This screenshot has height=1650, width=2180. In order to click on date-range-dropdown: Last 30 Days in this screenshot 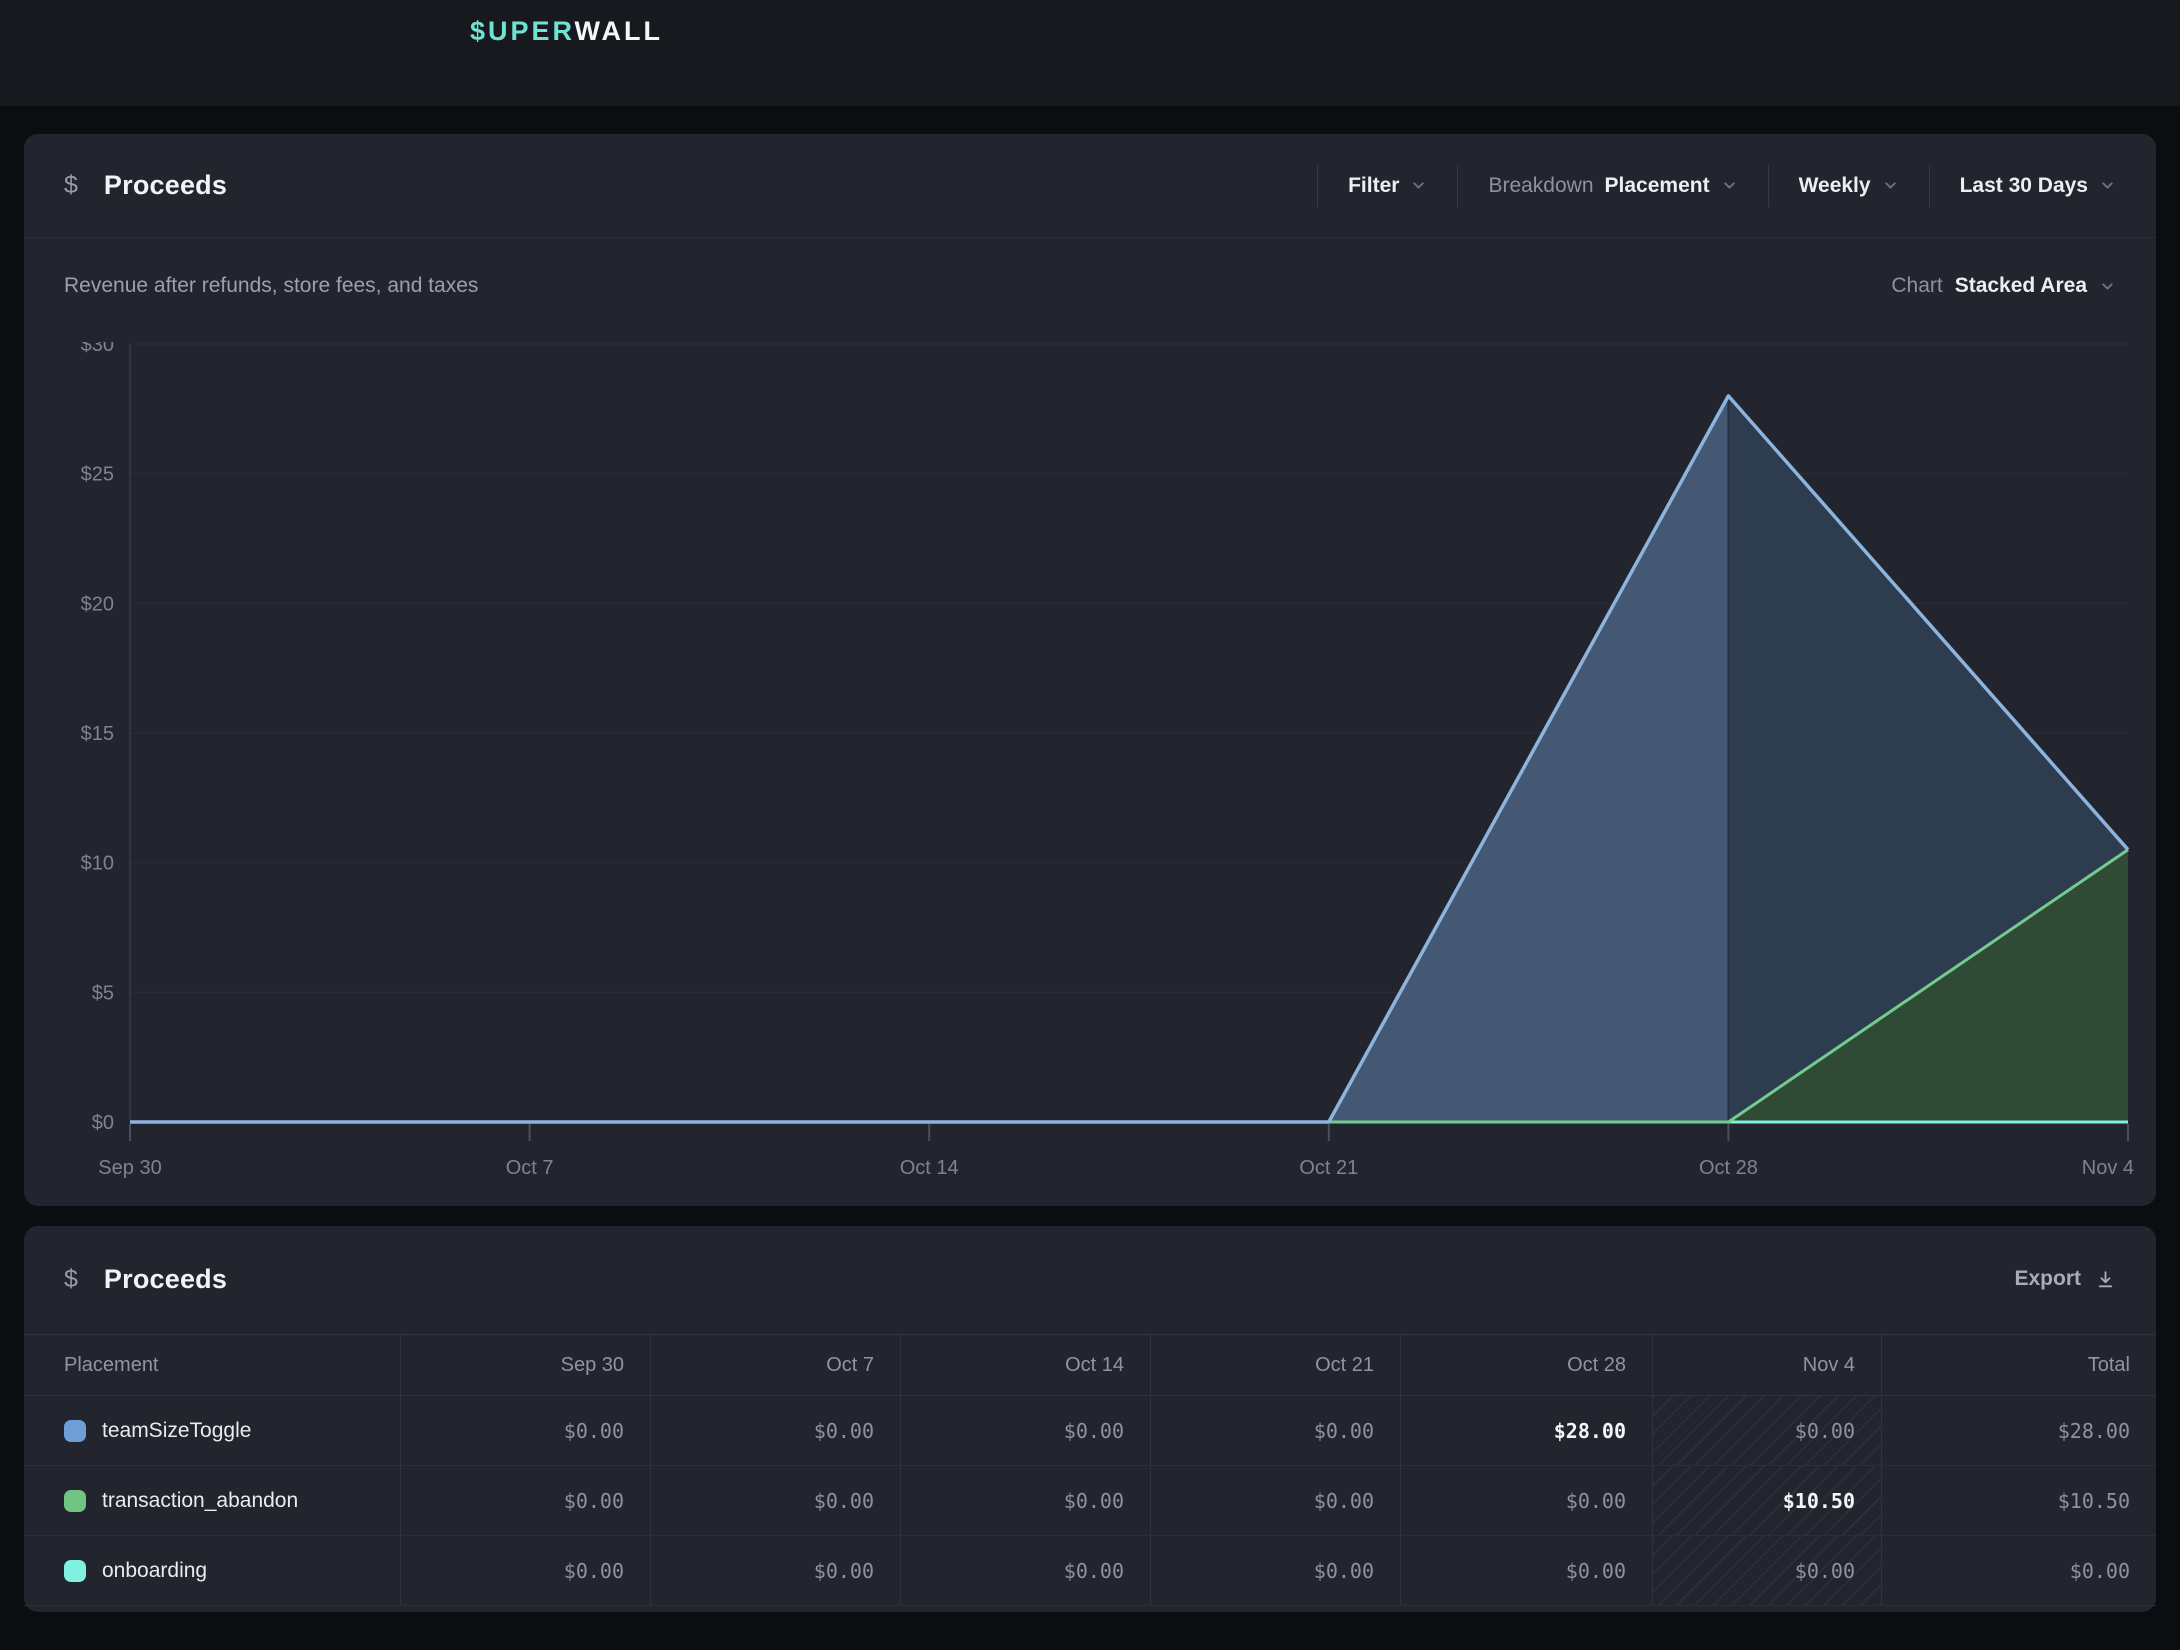, I will do `click(2022, 185)`.